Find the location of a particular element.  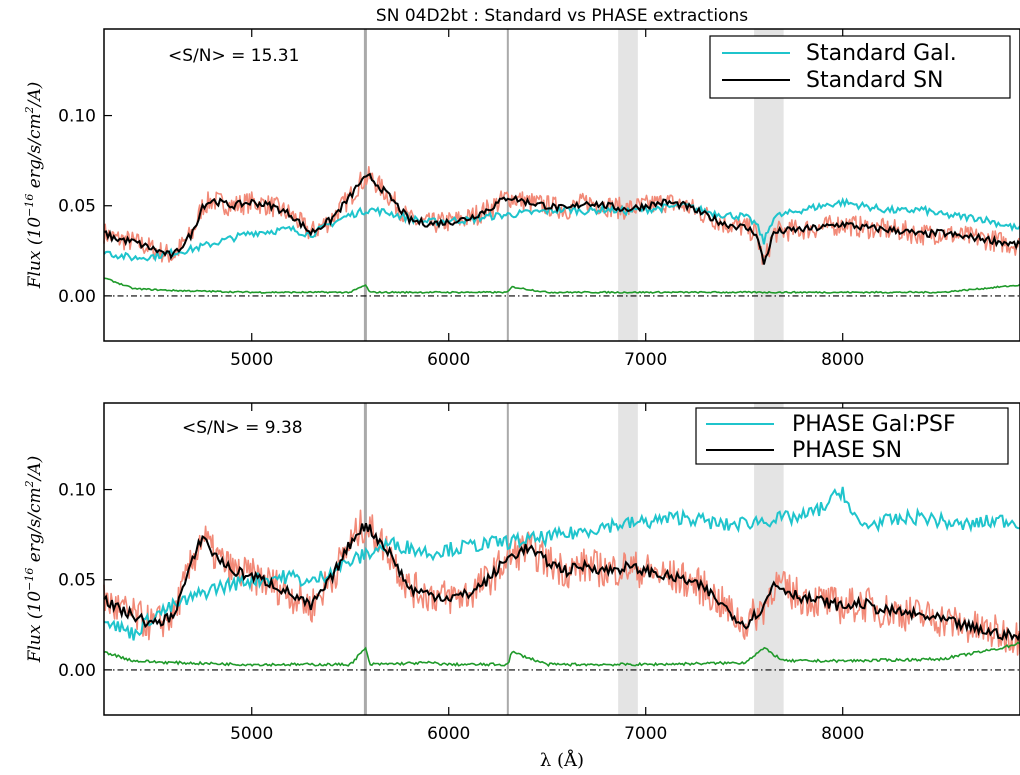

bottom-ylabel-sq: 2 is located at coordinates (29, 484).